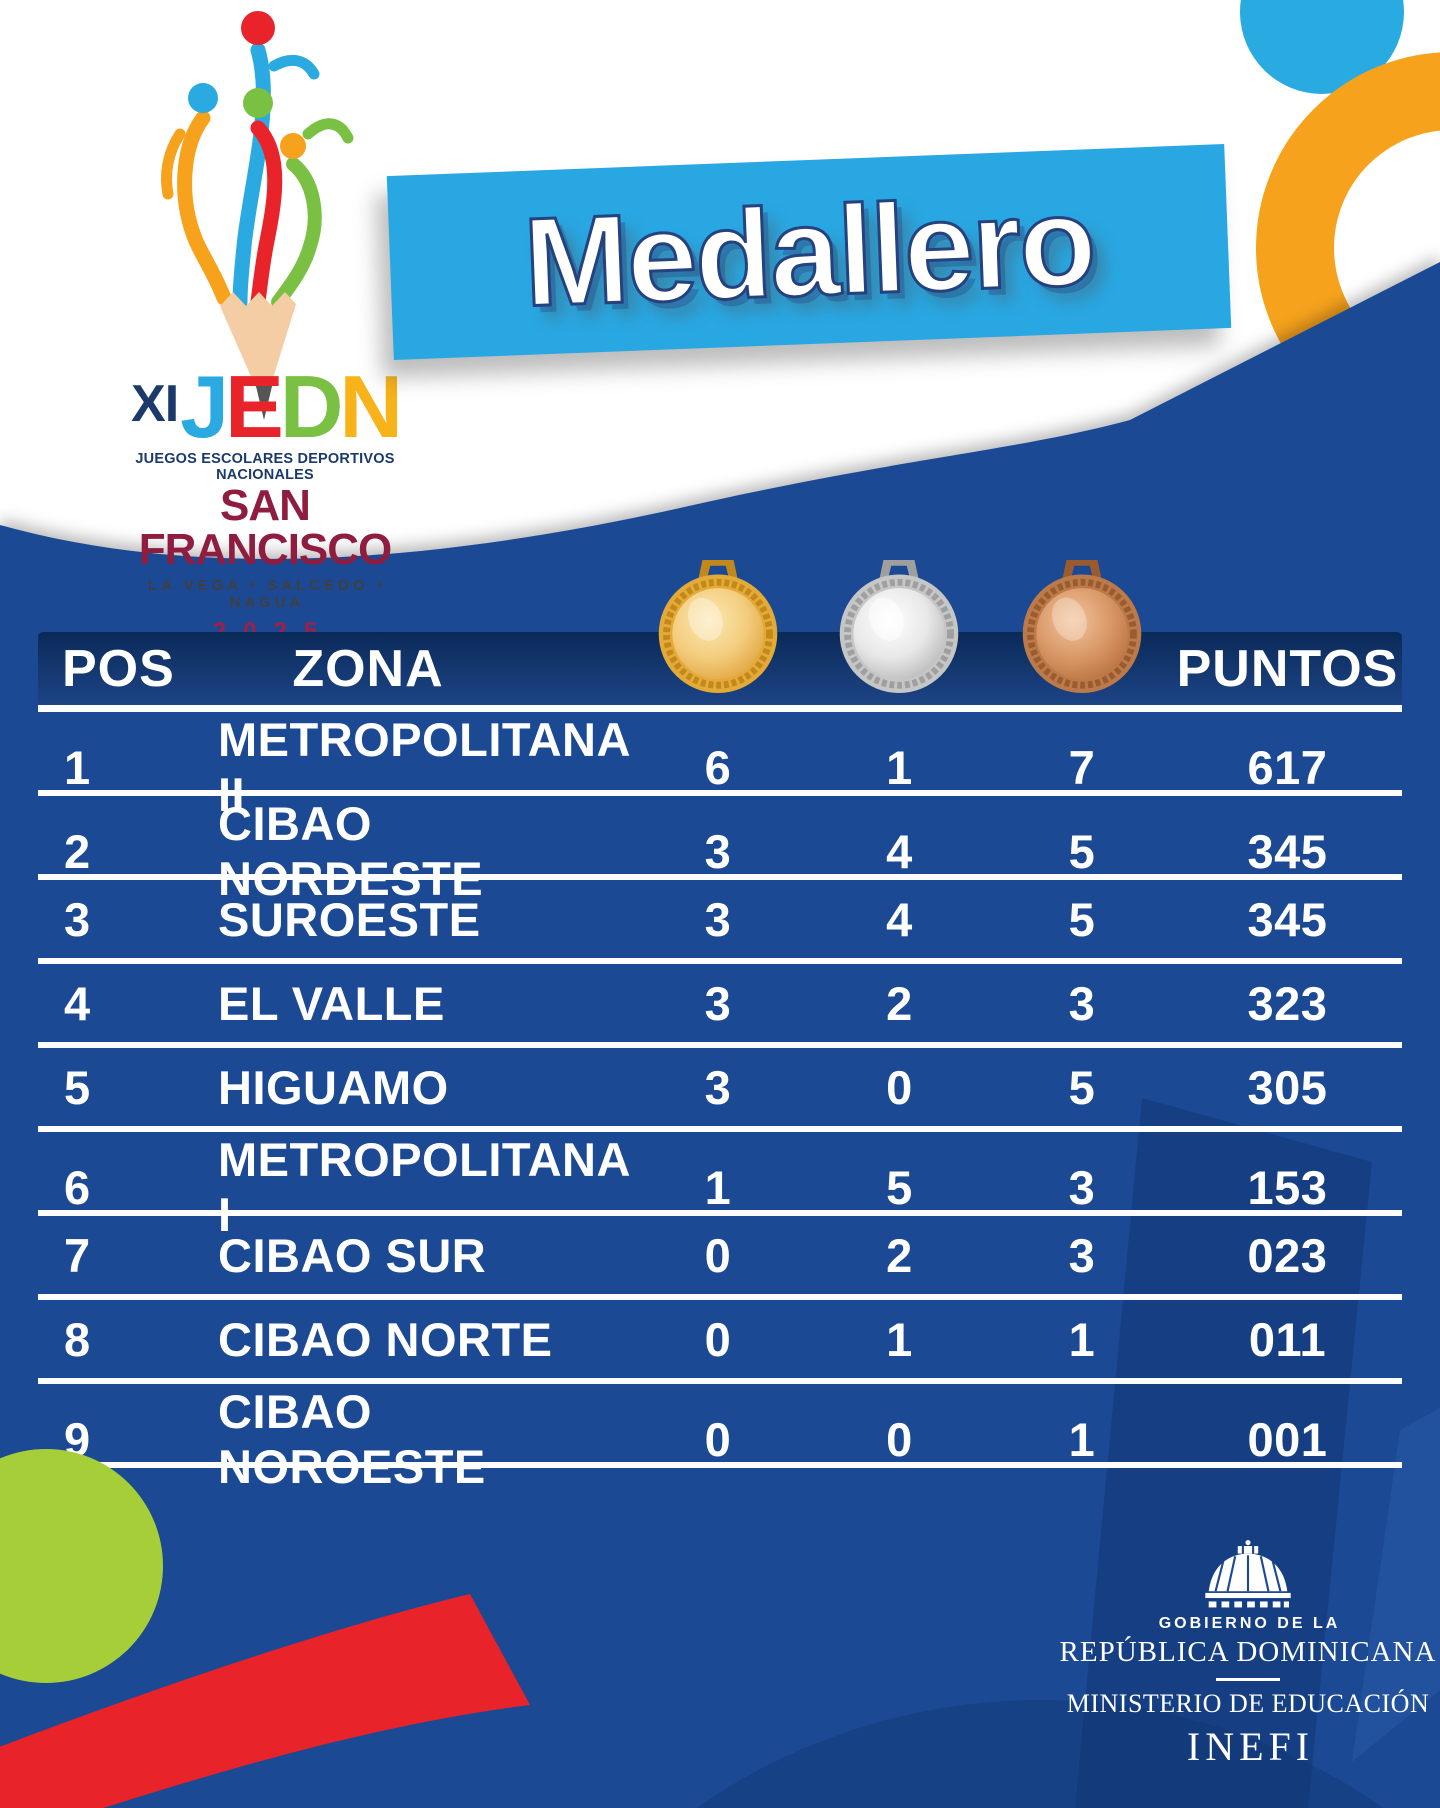  Describe the element at coordinates (1287, 767) in the screenshot. I see `row-points: 617` at that location.